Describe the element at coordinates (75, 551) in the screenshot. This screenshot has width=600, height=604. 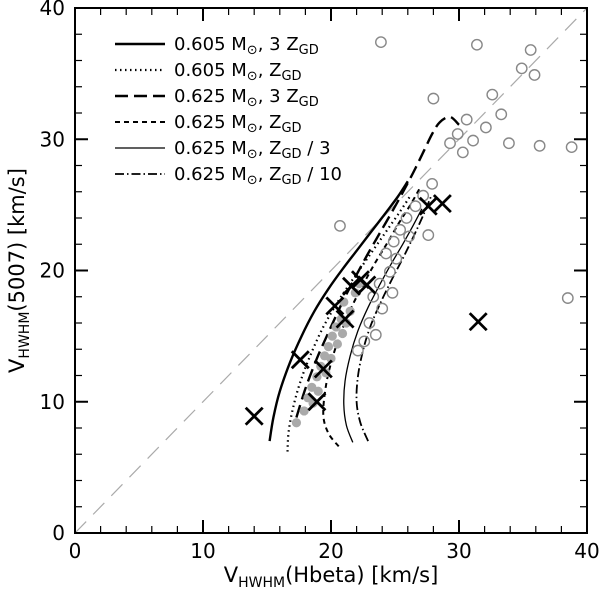
I see `x-tick-label: 0` at that location.